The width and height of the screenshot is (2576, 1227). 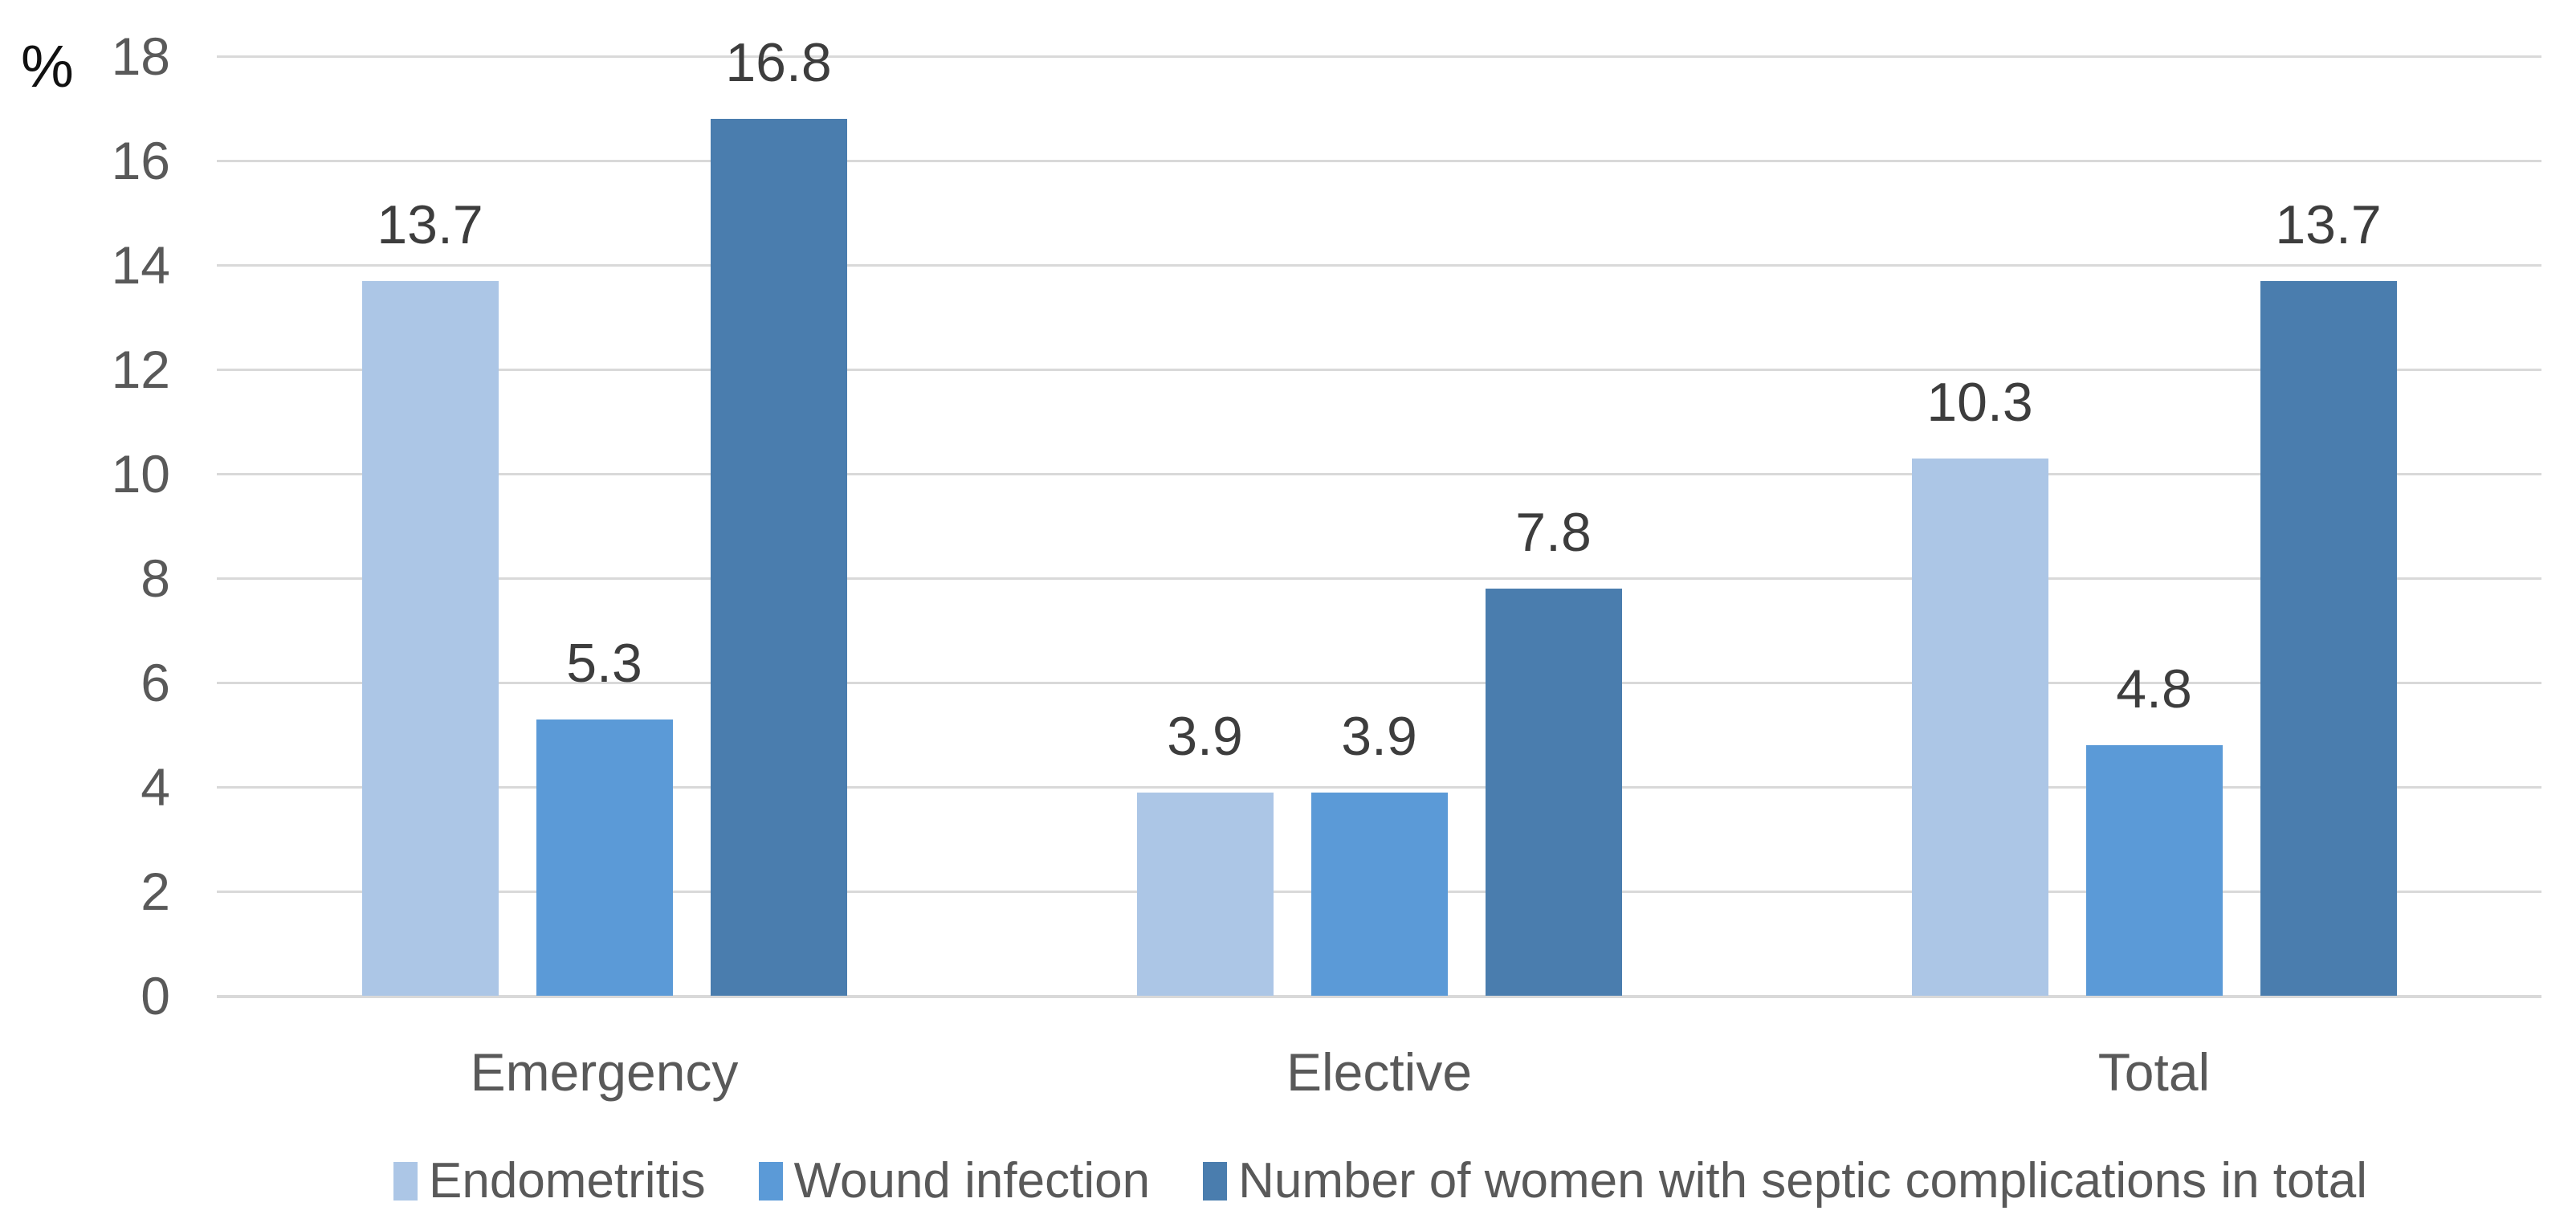 What do you see at coordinates (140, 265) in the screenshot?
I see `y-tick-label: 14` at bounding box center [140, 265].